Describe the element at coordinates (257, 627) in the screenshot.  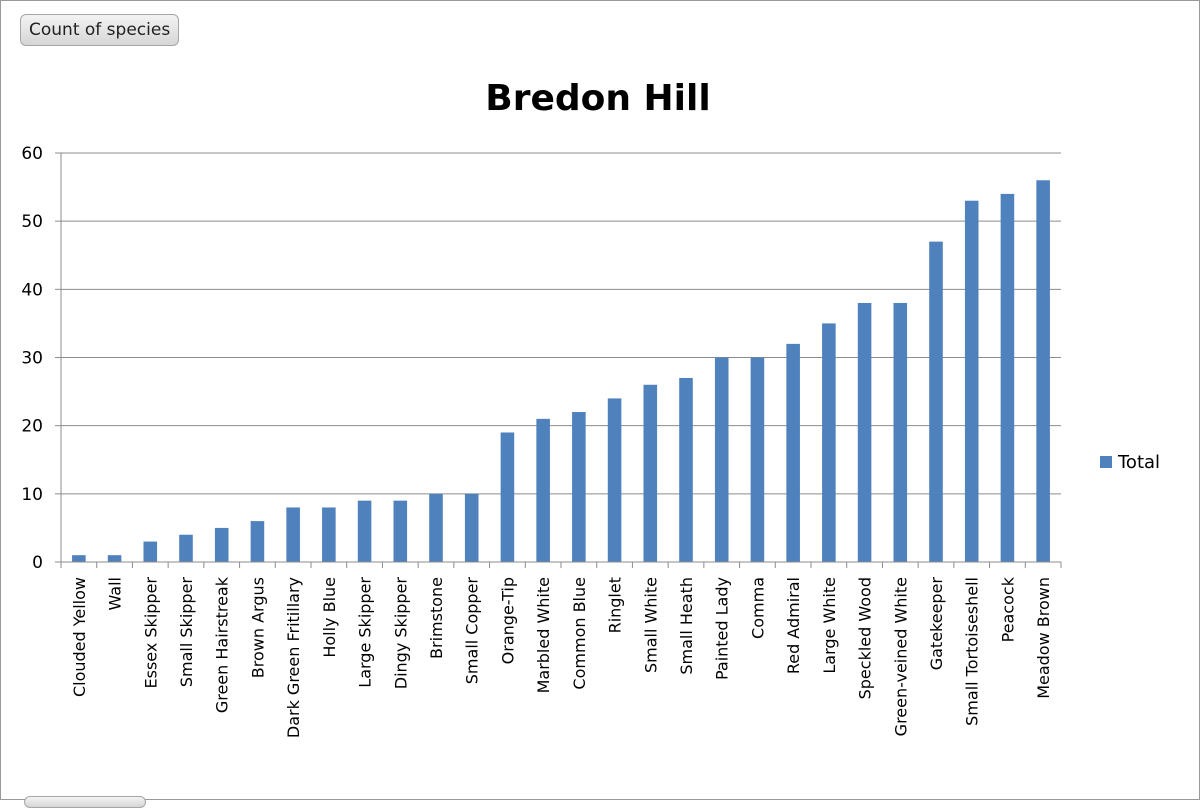
I see `x-tick-label: Brown Argus` at that location.